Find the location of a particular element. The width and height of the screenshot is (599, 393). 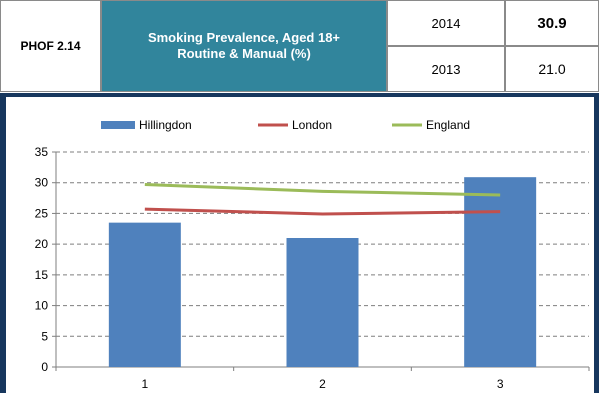

indicator-code: PHOF 2.14 is located at coordinates (50, 46).